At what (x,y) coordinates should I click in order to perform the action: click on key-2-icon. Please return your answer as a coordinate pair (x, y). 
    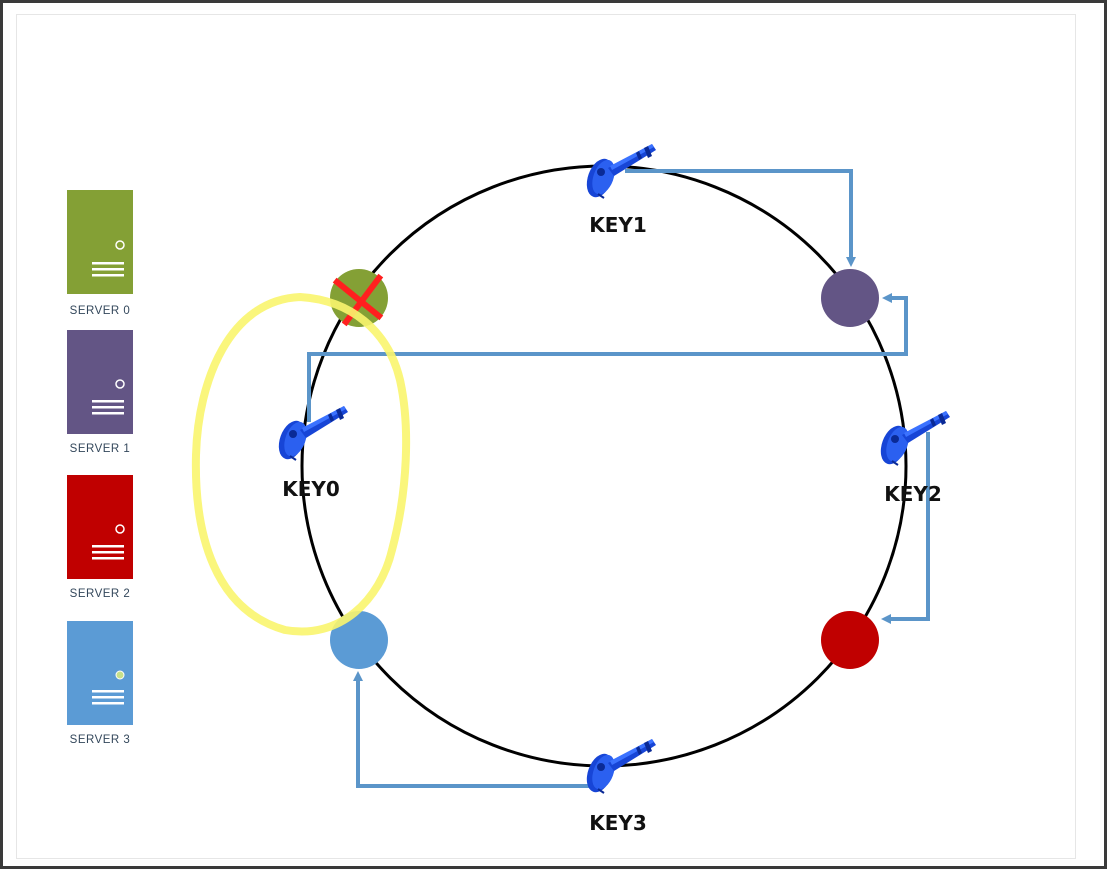
    Looking at the image, I should click on (912, 439).